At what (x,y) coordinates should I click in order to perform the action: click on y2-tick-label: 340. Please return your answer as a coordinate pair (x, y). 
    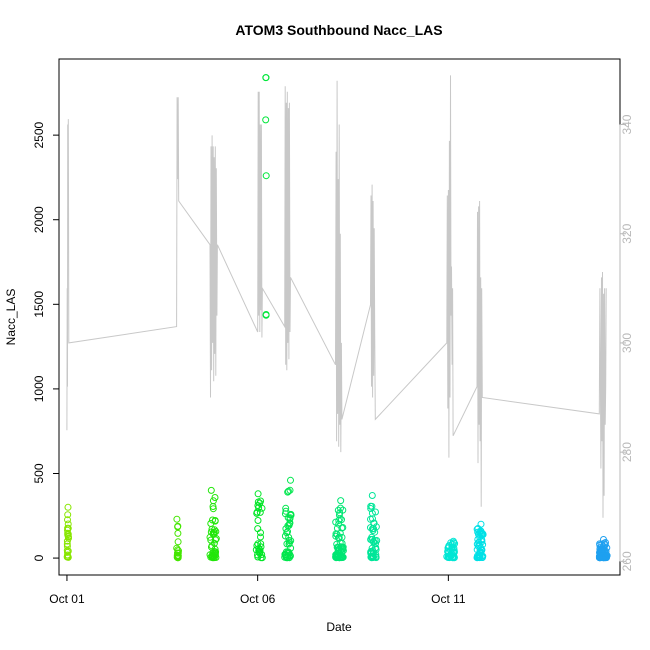
    Looking at the image, I should click on (627, 124).